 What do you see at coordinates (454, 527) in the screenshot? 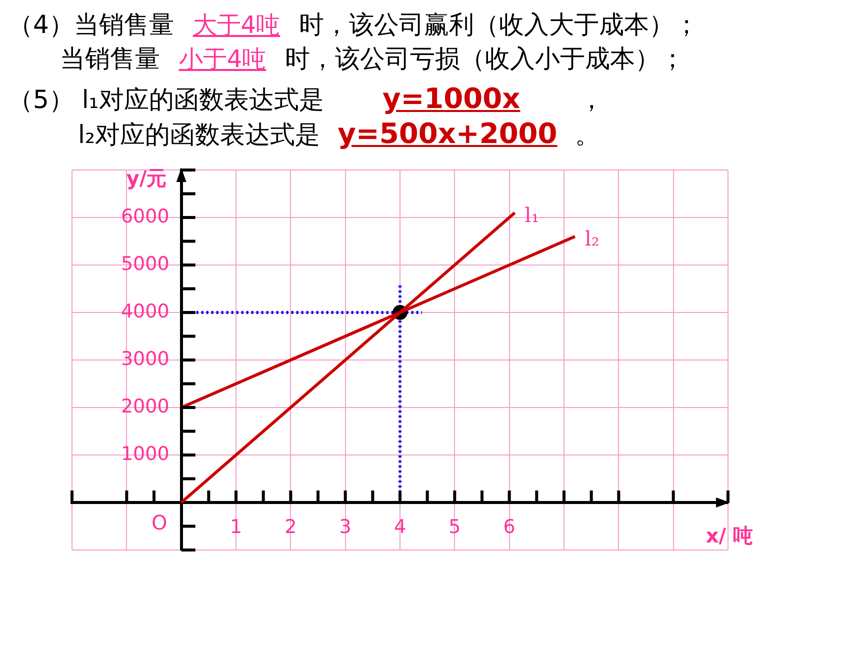
I see `x-tick-label: 5` at bounding box center [454, 527].